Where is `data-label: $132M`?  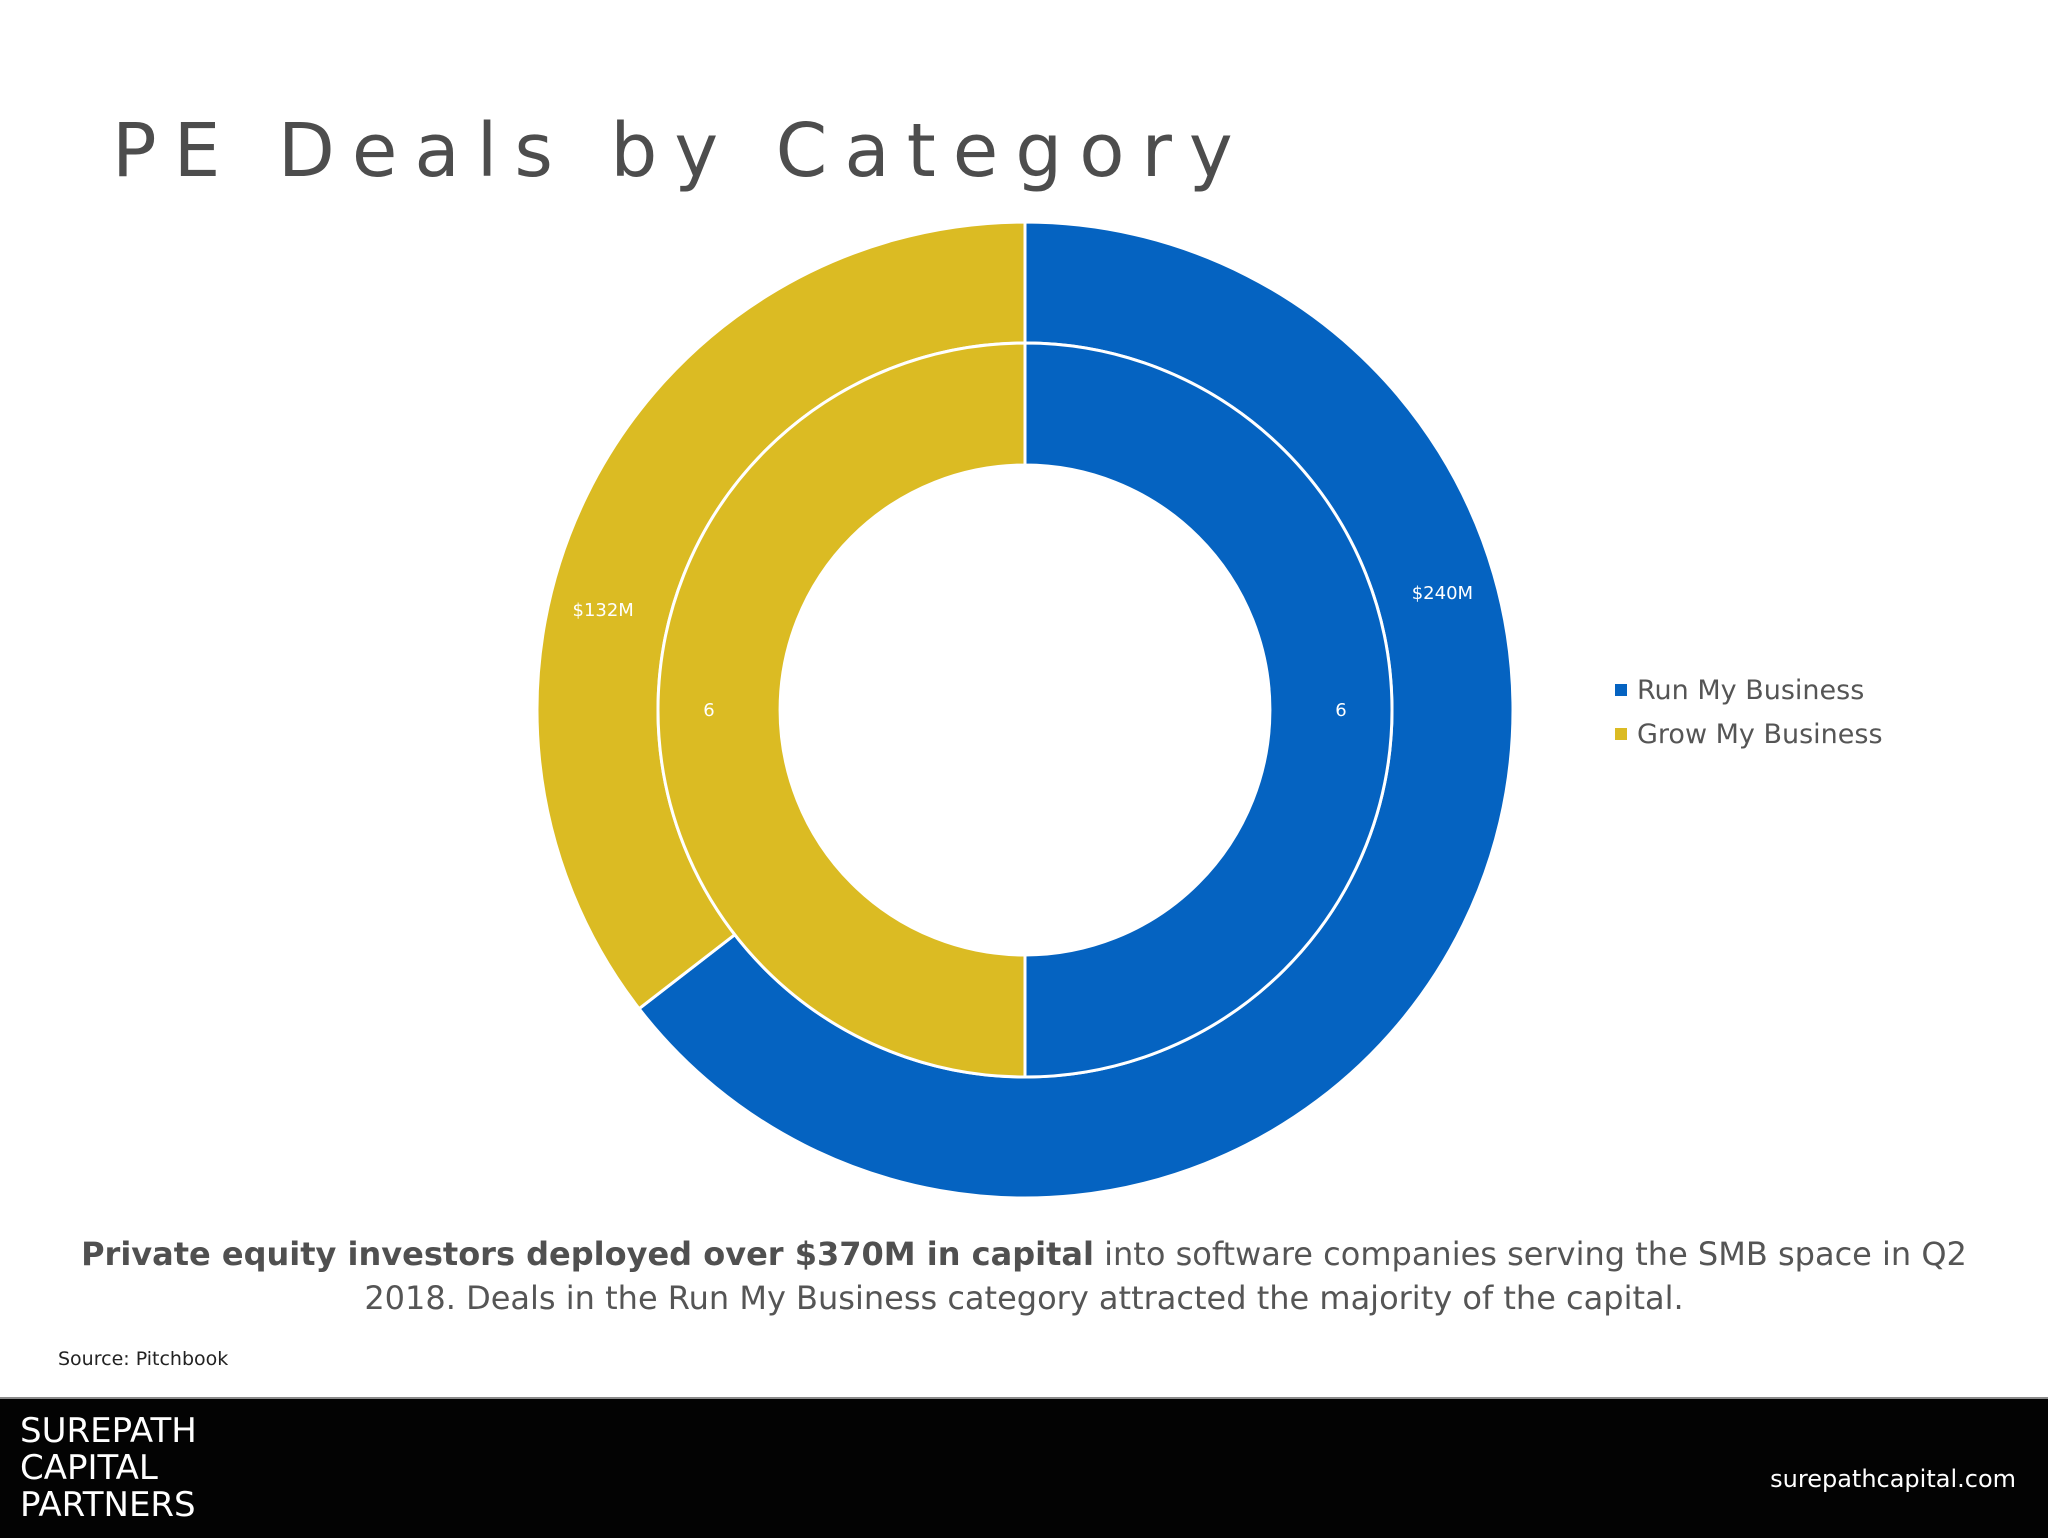
data-label: $132M is located at coordinates (603, 610).